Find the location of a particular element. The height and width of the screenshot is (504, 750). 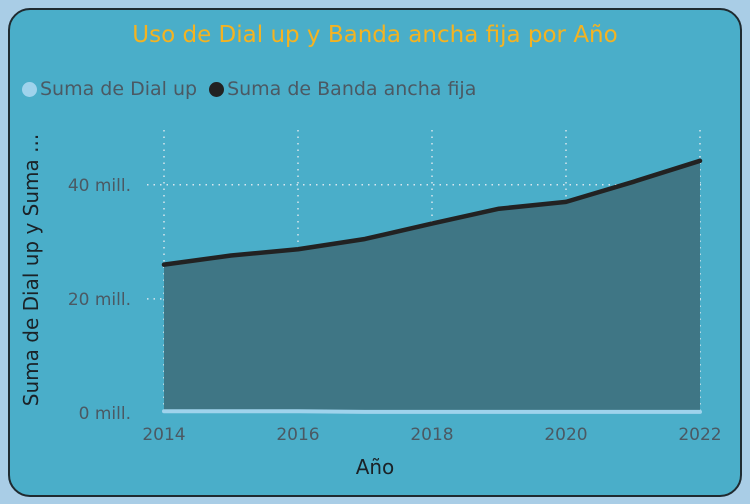

legend-item-dial-up: Suma de Dial up is located at coordinates (109, 89).